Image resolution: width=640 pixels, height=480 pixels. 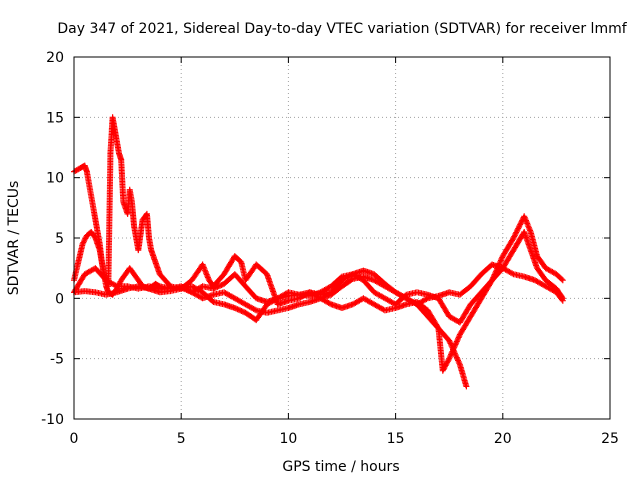 I want to click on y-tick-label: 15, so click(x=55, y=118).